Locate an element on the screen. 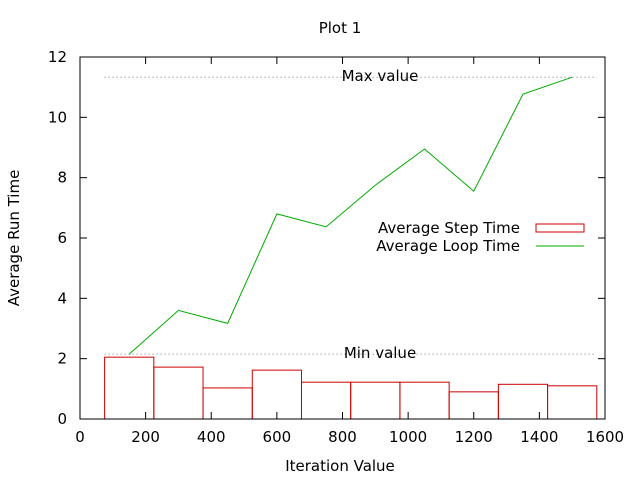 The height and width of the screenshot is (480, 640). y-tick-label: 6 is located at coordinates (62, 238).